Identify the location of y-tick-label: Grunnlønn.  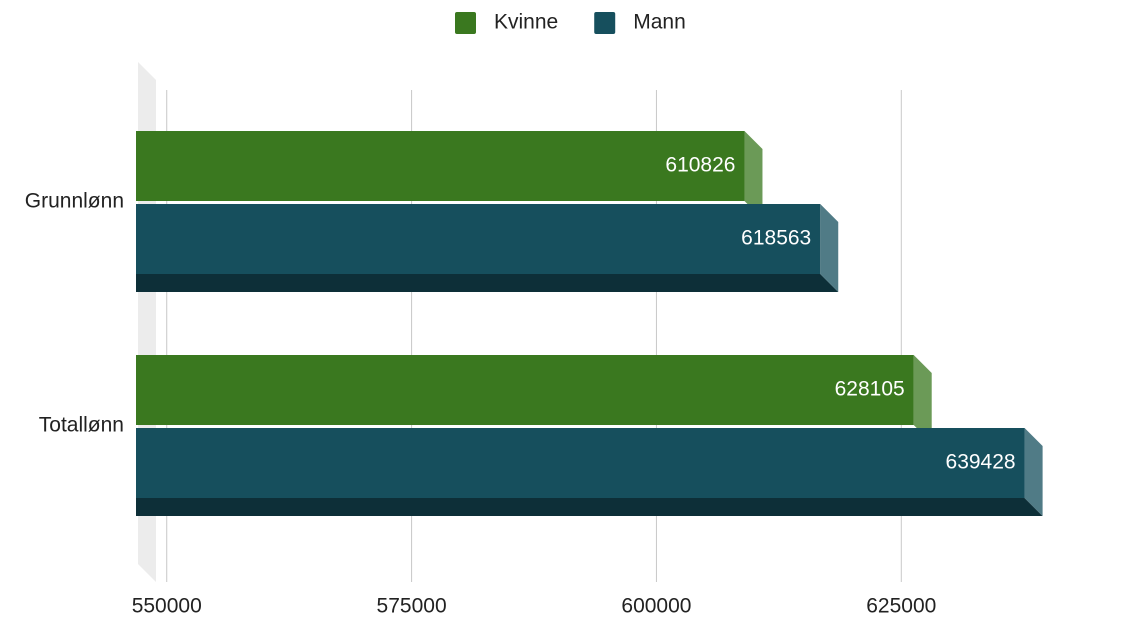
(74, 201).